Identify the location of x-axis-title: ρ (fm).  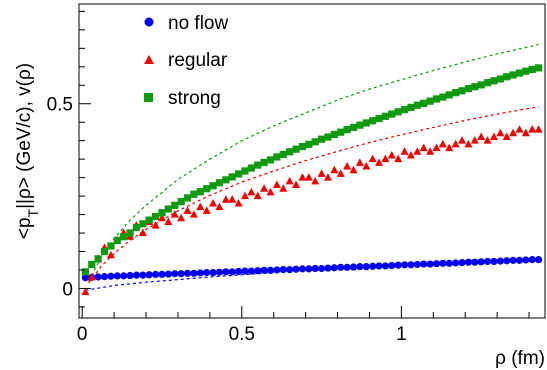
(520, 358).